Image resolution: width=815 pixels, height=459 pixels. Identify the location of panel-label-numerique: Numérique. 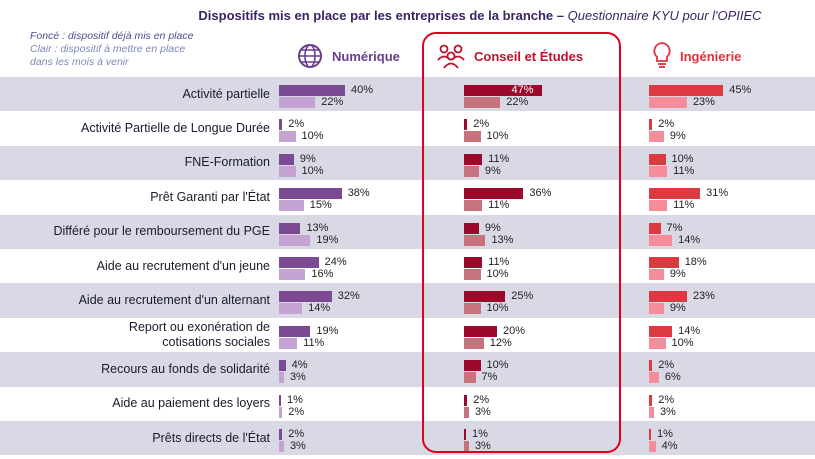
(366, 56).